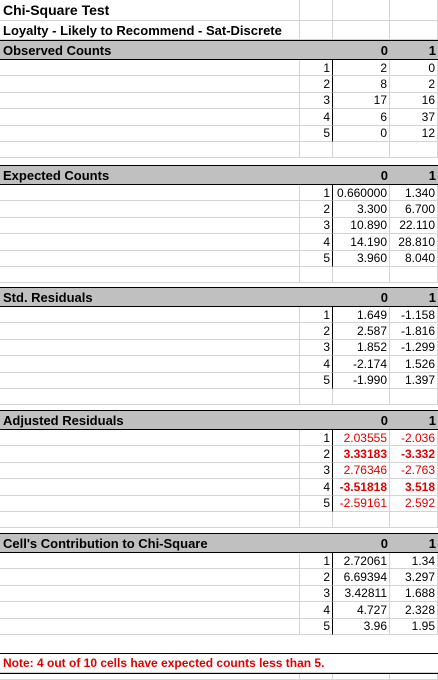  I want to click on value-cell-1: 1.397, so click(414, 380).